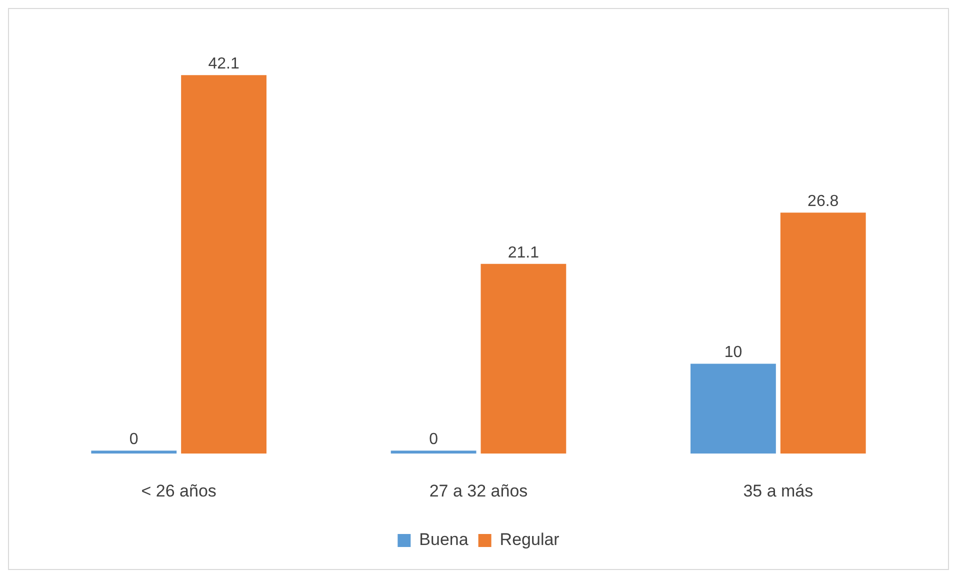 The image size is (957, 578). I want to click on x-tick-label: < 26 años, so click(178, 490).